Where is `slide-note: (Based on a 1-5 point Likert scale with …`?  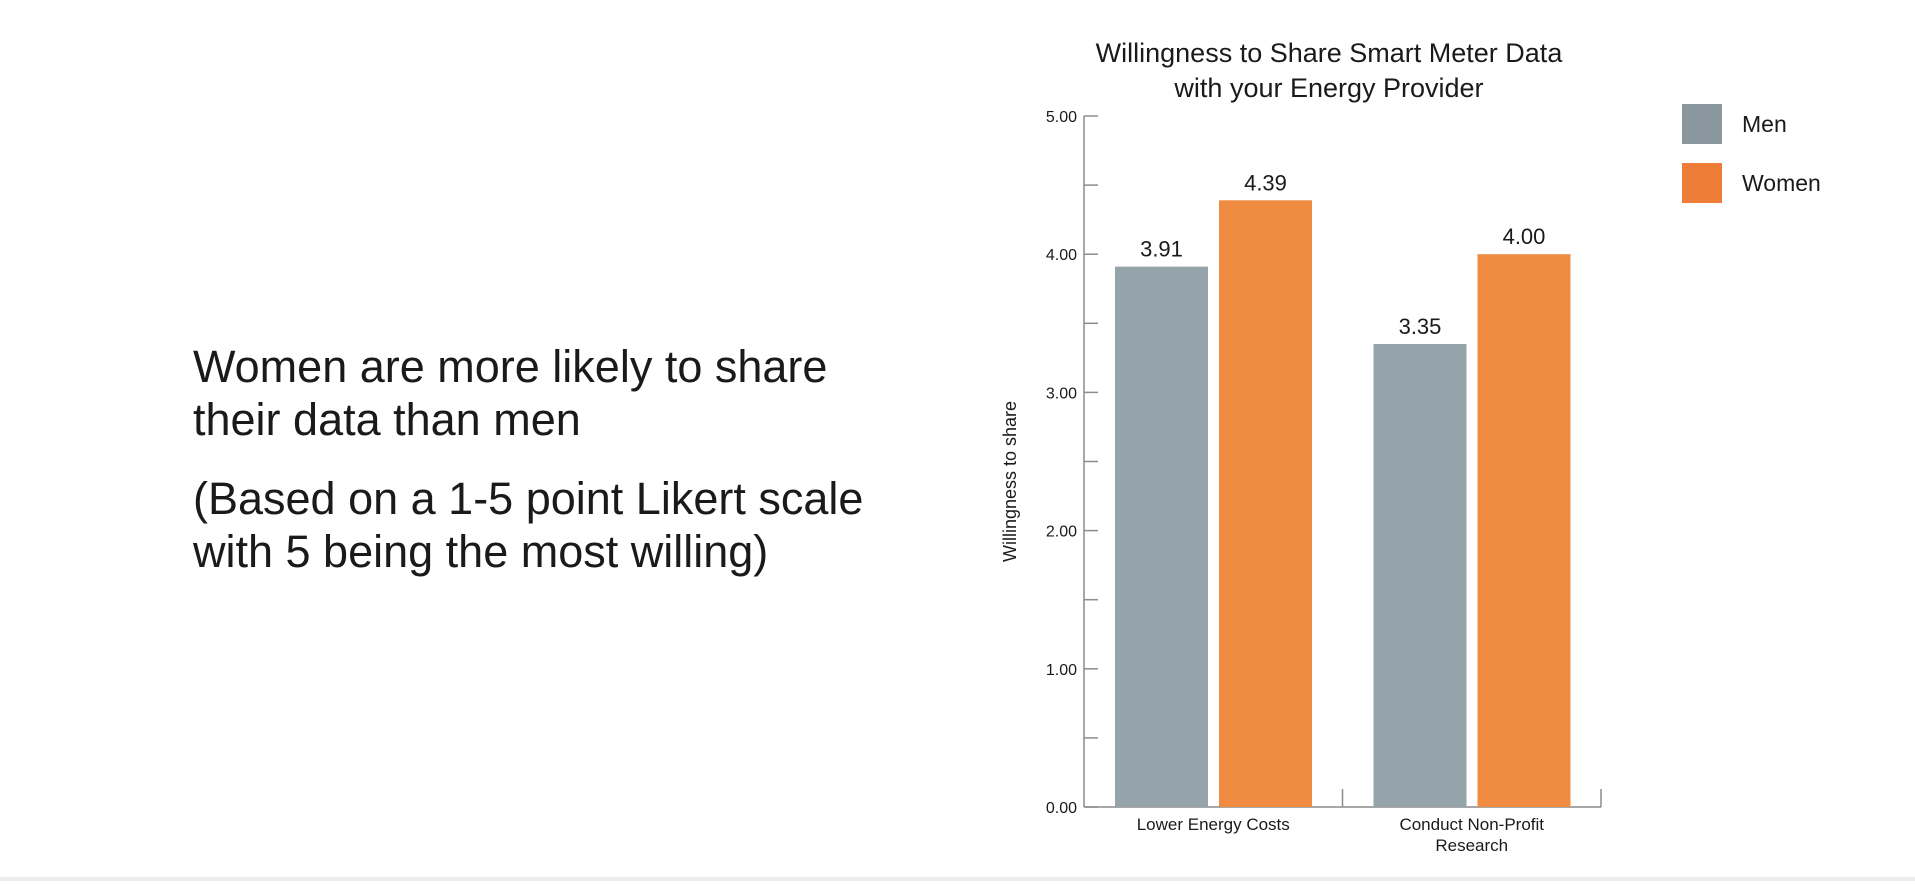
slide-note: (Based on a 1-5 point Likert scale with … is located at coordinates (528, 525).